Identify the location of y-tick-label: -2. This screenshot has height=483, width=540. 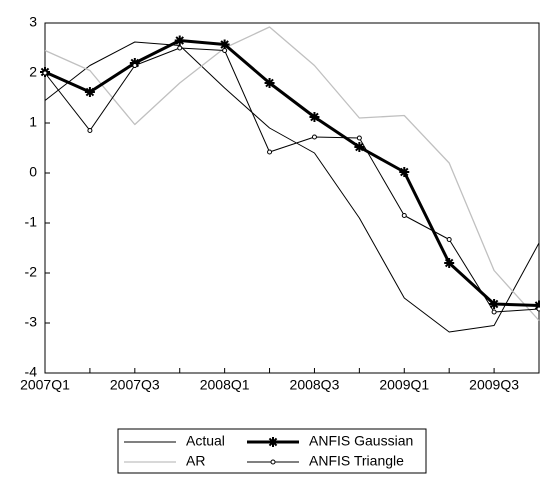
(31, 272).